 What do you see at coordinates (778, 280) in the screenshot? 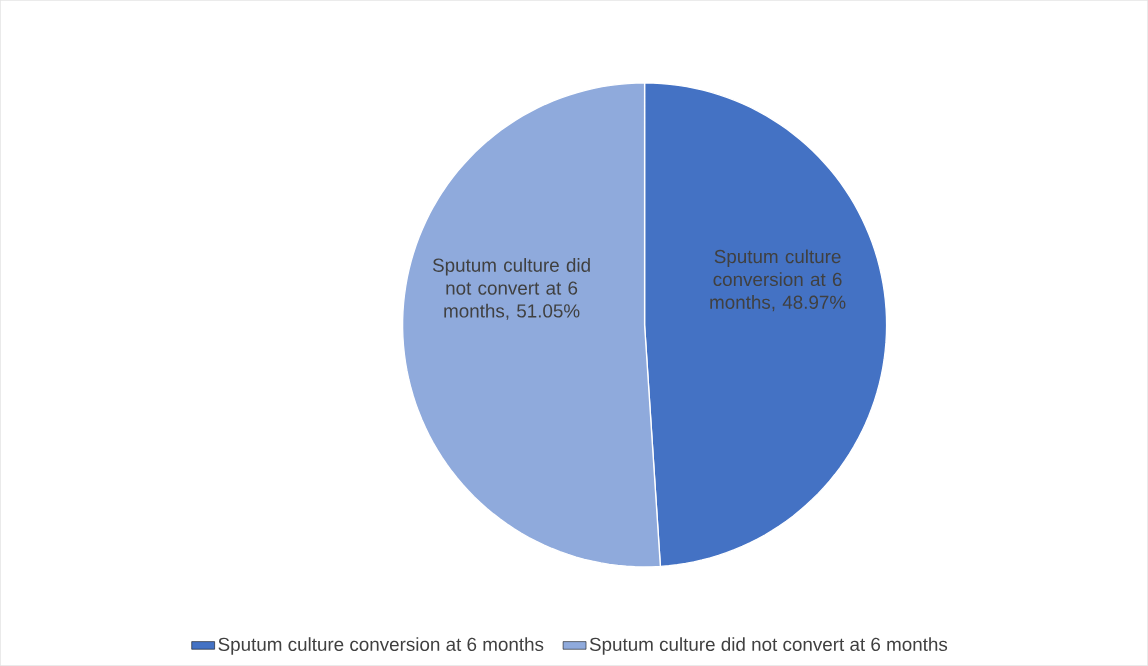
I see `data-label: Sputum culture conversion at 6 months, 48.97%` at bounding box center [778, 280].